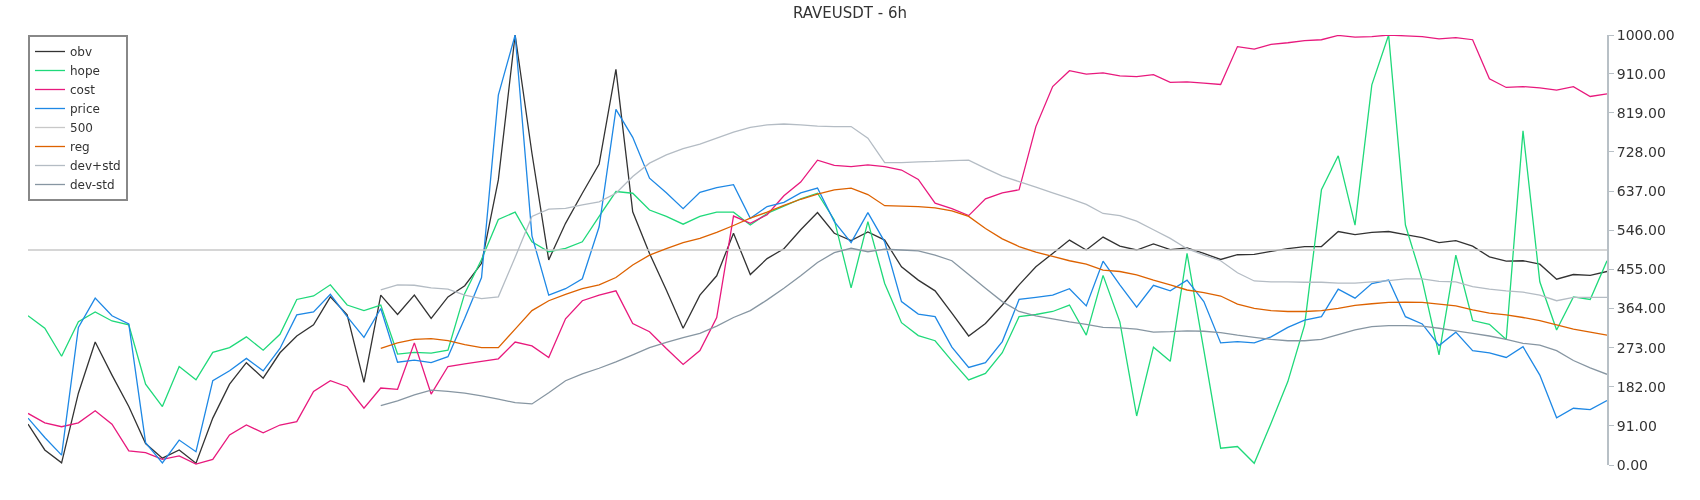 This screenshot has height=500, width=1700. What do you see at coordinates (83, 90) in the screenshot?
I see `legend-label: cost` at bounding box center [83, 90].